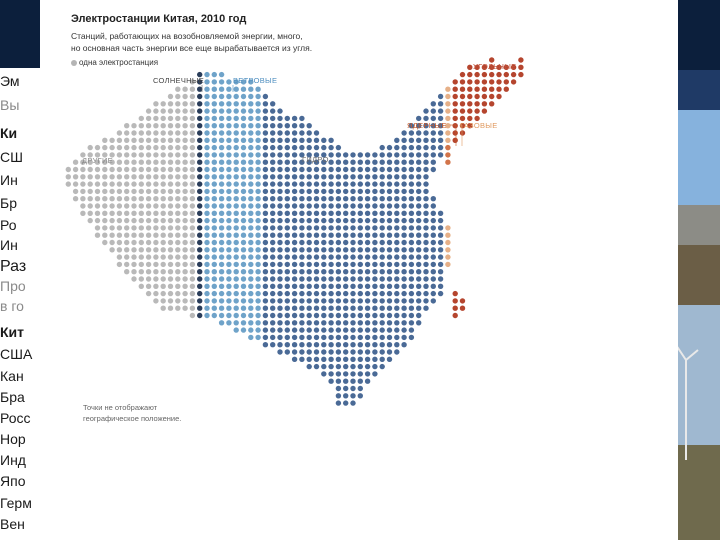  What do you see at coordinates (12, 397) in the screenshot?
I see `slide-line: Бра` at bounding box center [12, 397].